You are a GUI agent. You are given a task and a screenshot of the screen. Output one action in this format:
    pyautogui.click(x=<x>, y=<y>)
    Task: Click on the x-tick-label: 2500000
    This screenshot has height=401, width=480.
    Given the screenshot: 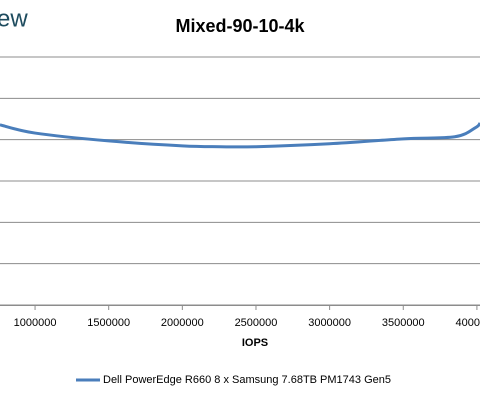 What is the action you would take?
    pyautogui.click(x=256, y=323)
    